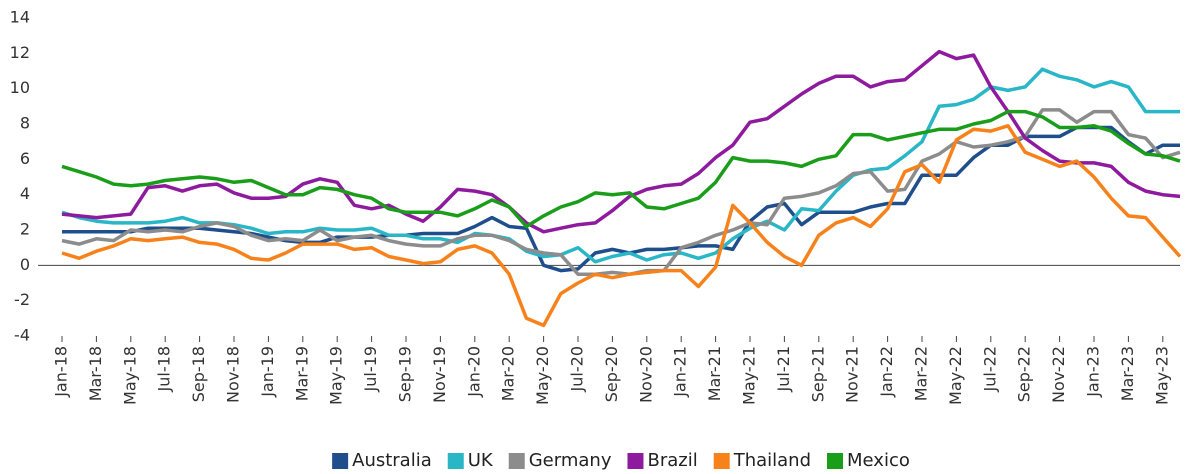  I want to click on x-tick-label: Sep-21, so click(817, 374).